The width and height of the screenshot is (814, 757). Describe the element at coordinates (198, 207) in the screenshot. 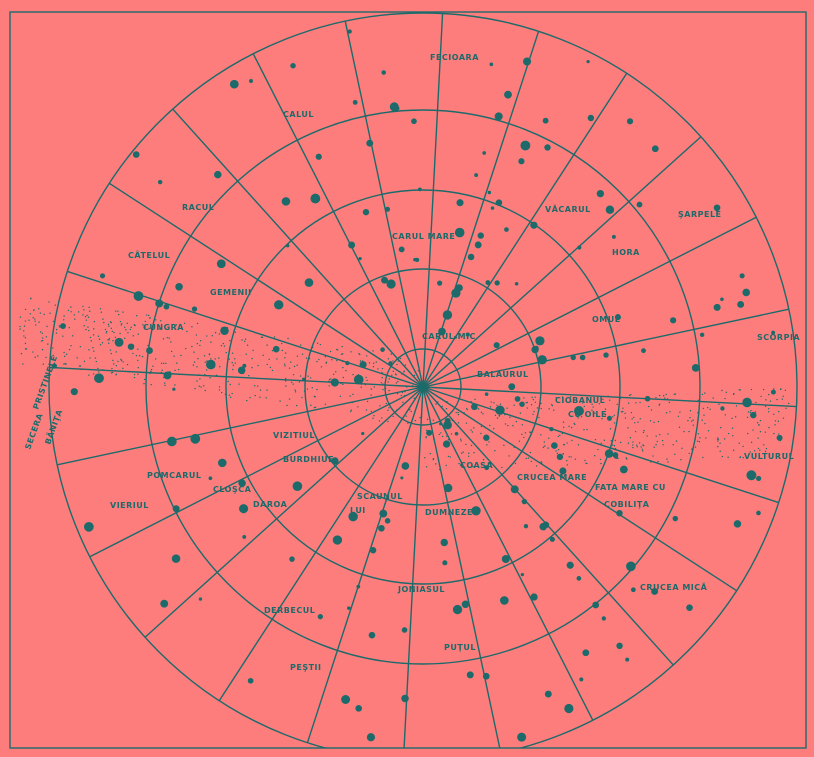

I see `constellation-label: RACUL` at that location.